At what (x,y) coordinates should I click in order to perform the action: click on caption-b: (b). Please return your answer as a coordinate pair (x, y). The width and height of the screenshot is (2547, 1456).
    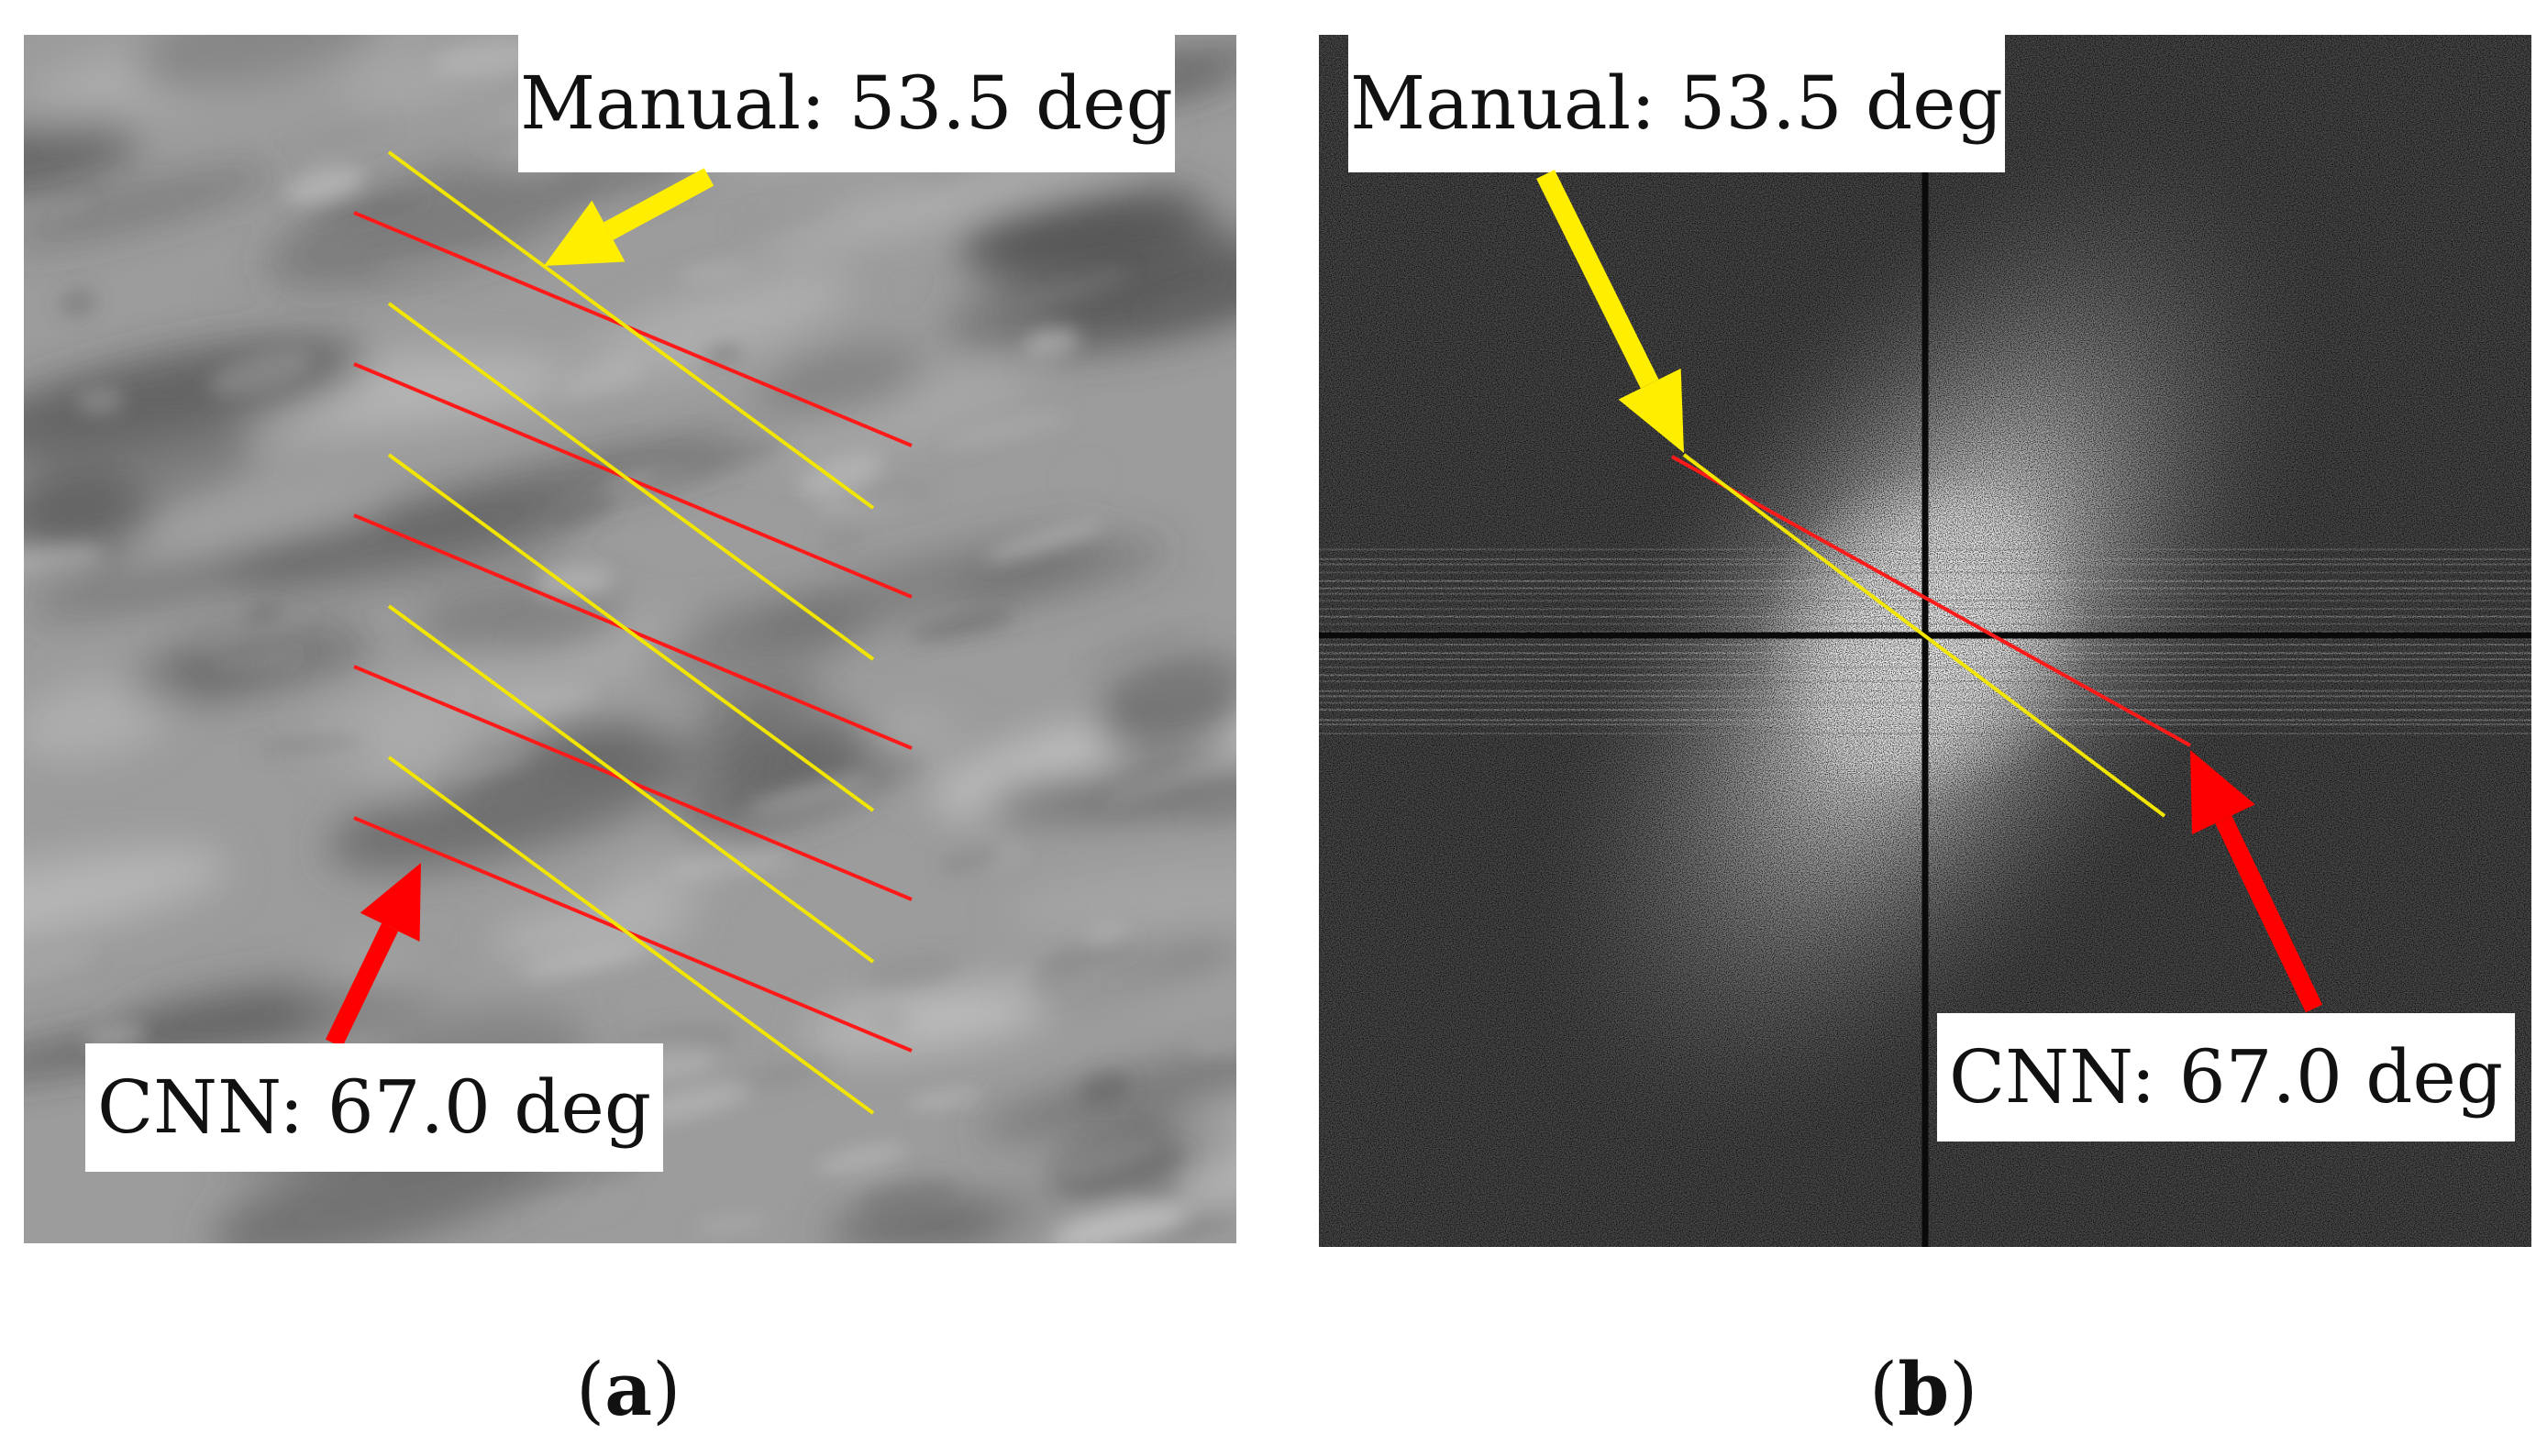
    Looking at the image, I should click on (1923, 1389).